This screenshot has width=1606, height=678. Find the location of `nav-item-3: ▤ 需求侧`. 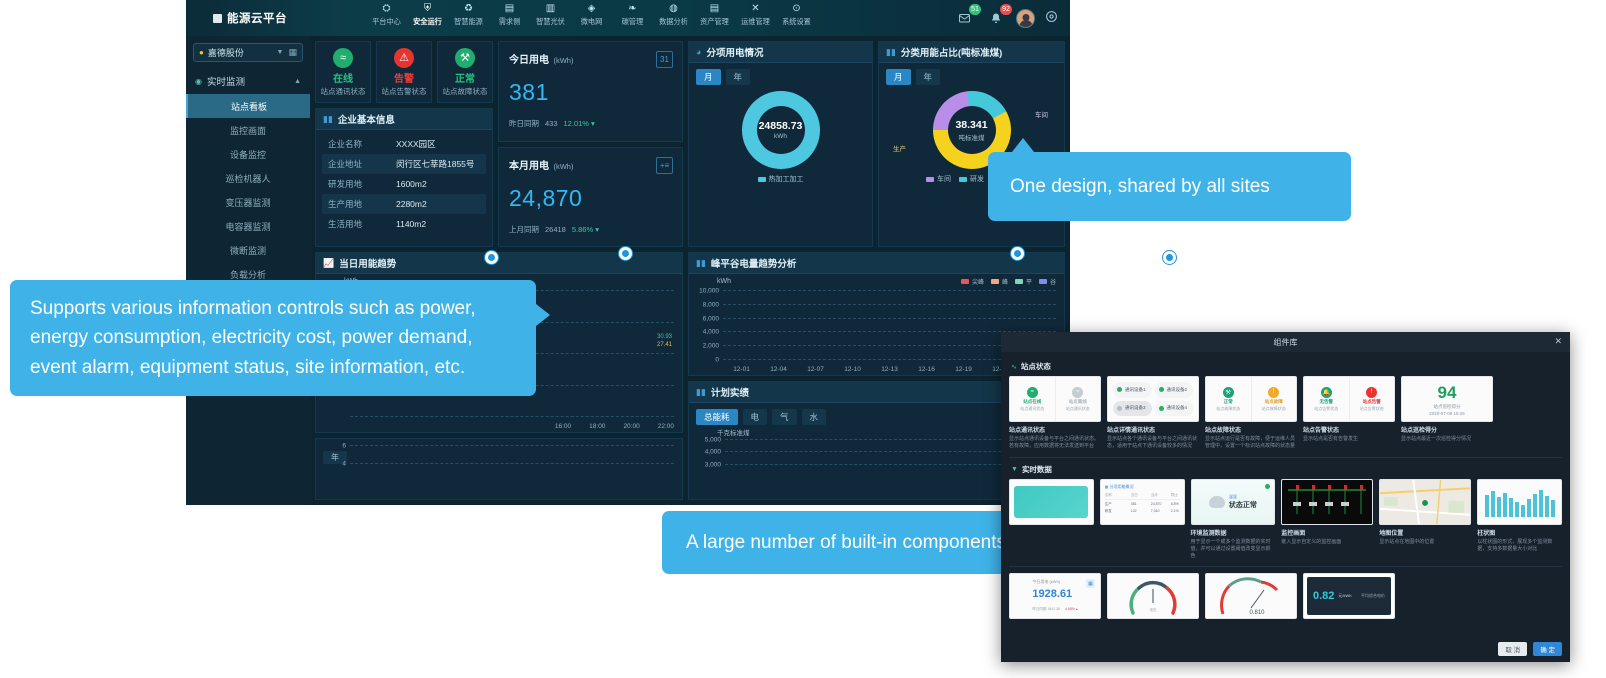

nav-item-3: ▤ 需求侧 is located at coordinates (509, 15).